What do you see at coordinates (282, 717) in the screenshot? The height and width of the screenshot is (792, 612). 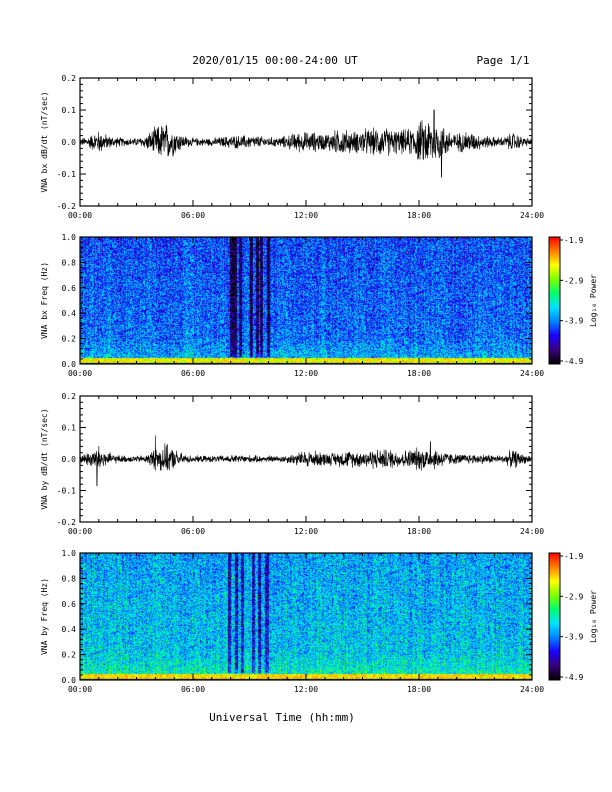 I see `x-axis-label: Universal Time (hh:mm)` at bounding box center [282, 717].